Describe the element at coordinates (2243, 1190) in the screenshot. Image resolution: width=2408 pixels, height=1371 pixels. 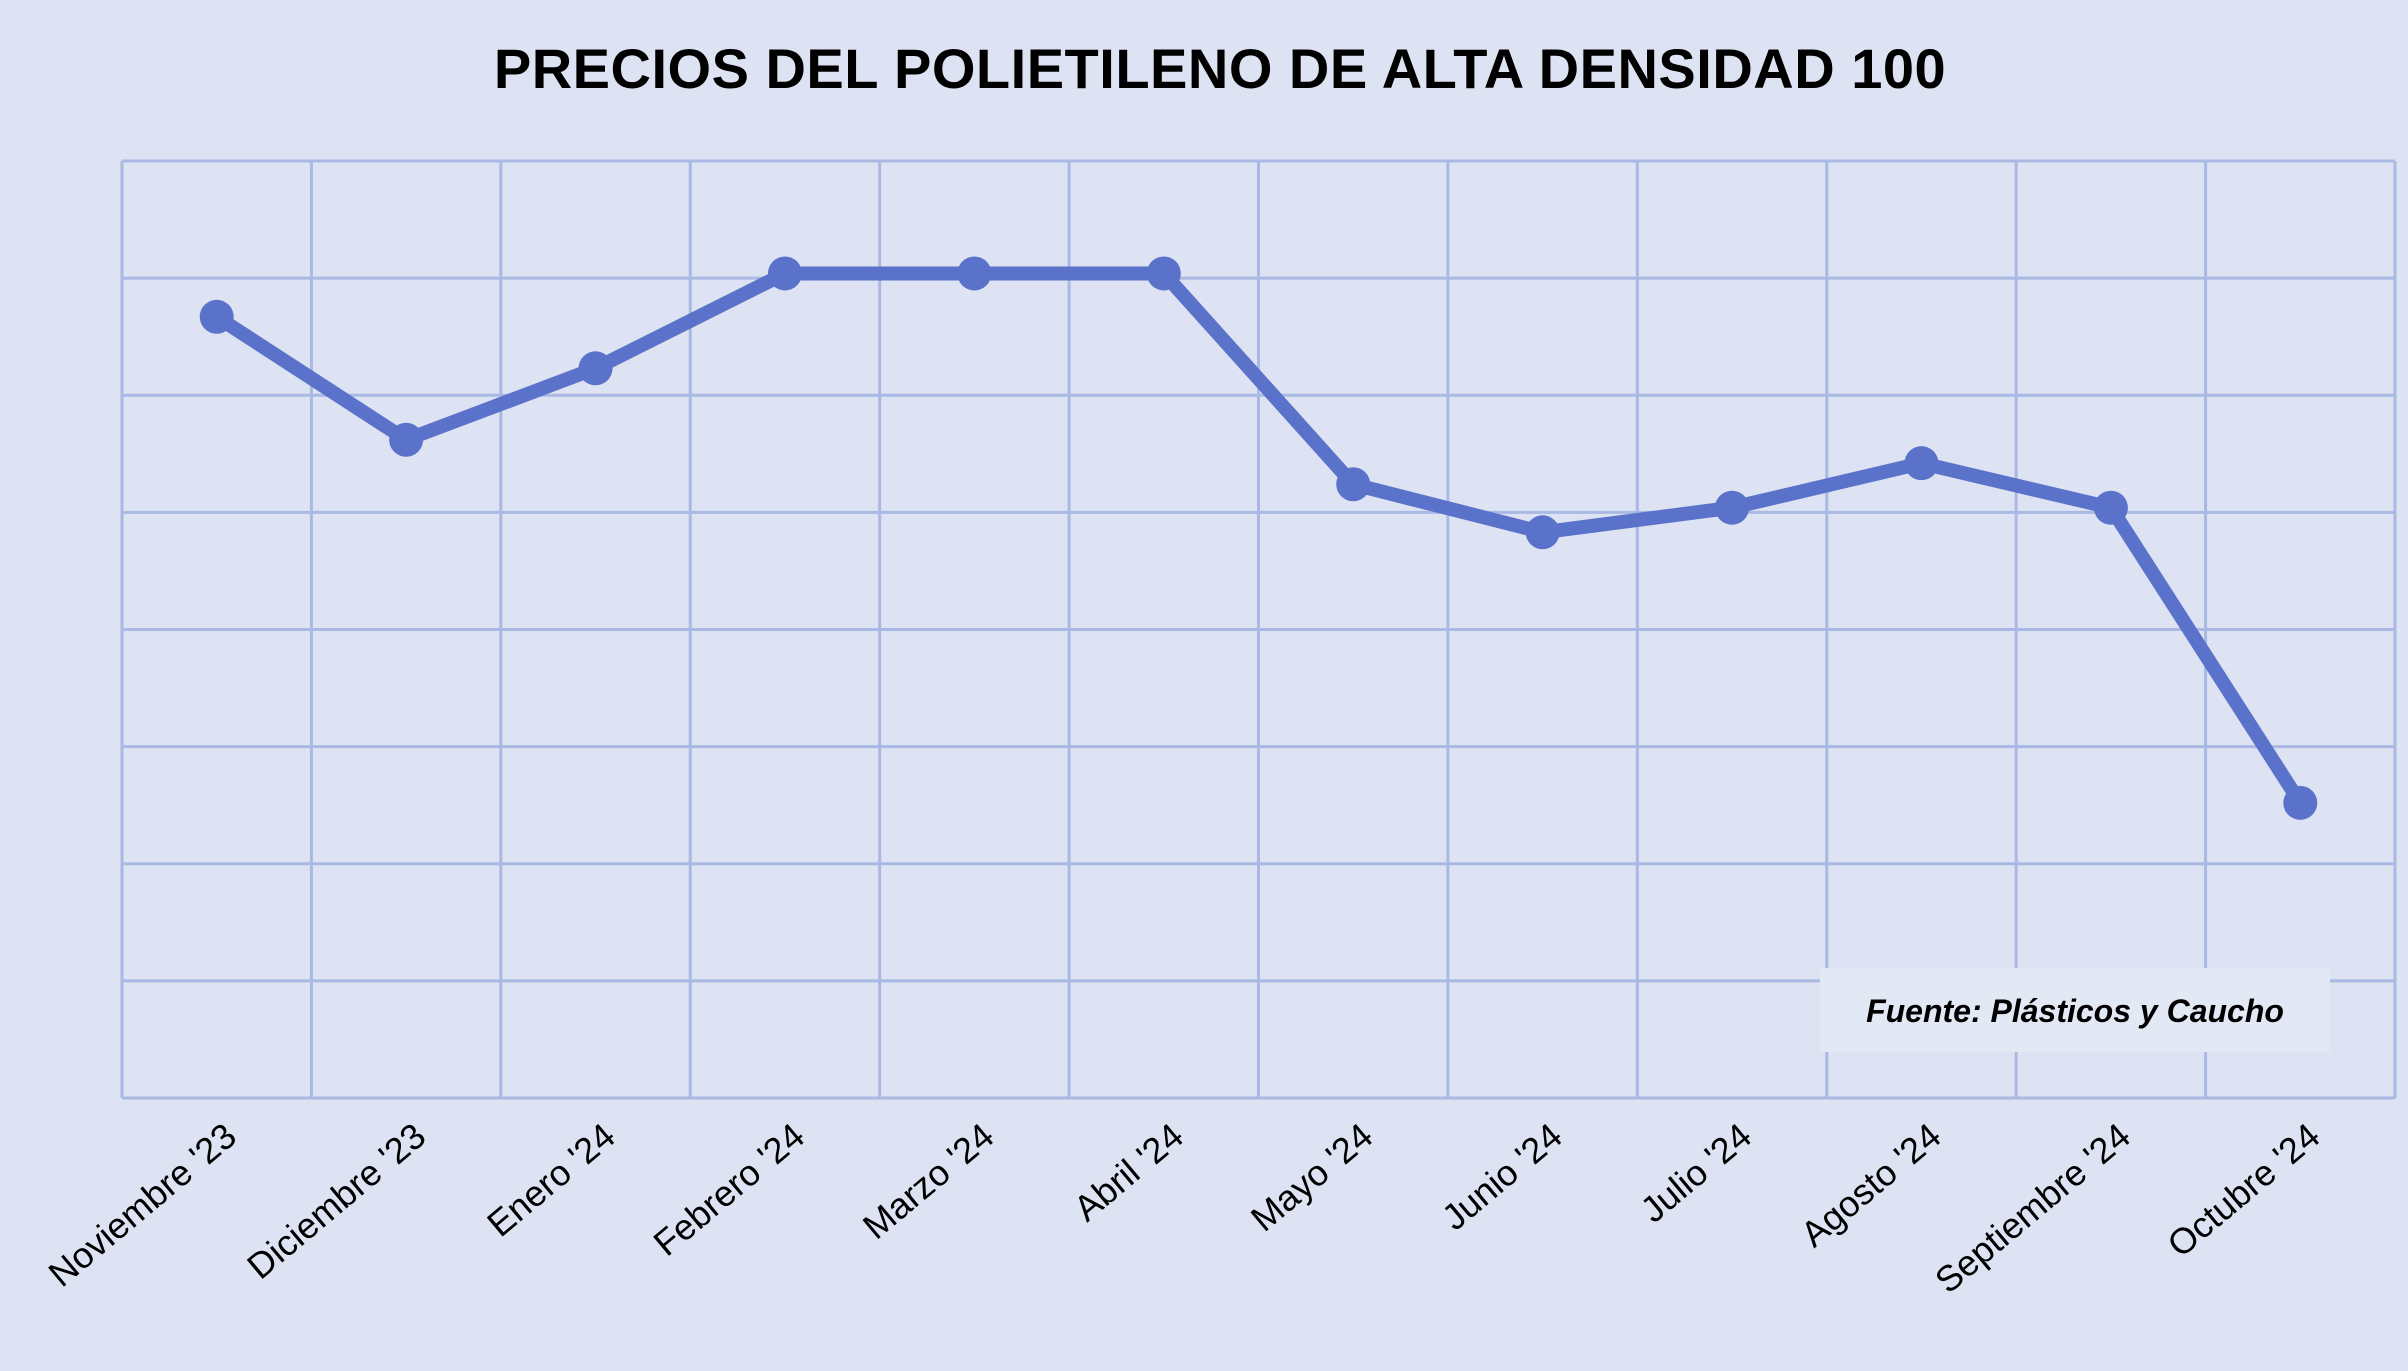
I see `x-tick-label: Octubre '24` at that location.